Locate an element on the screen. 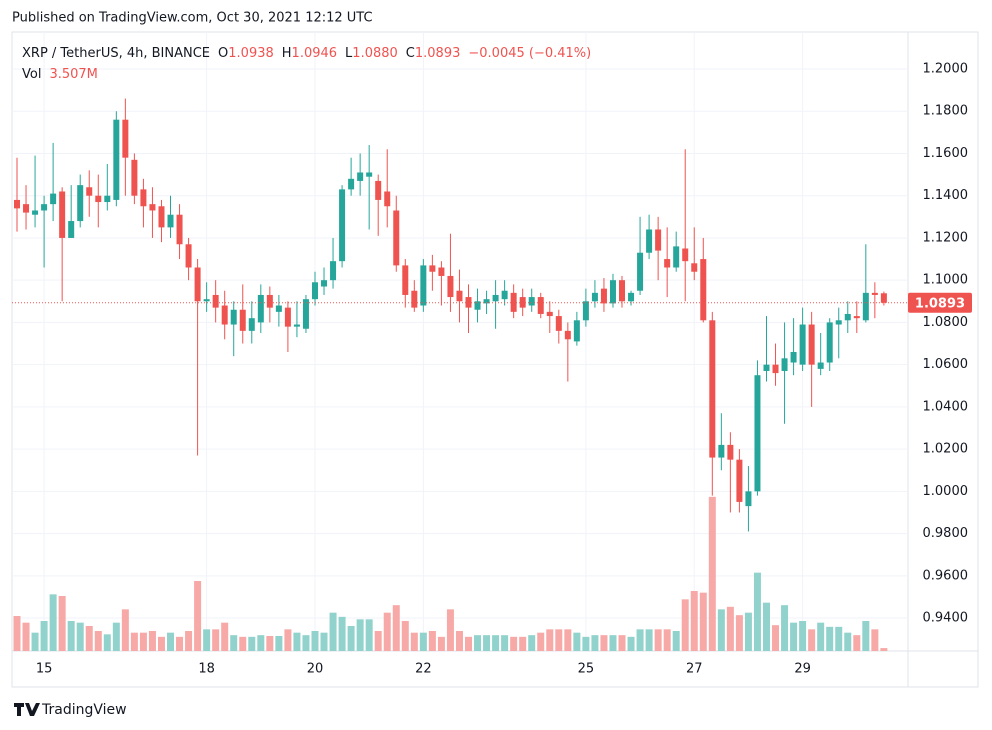 The image size is (992, 730). y-tick-label: 1.0400 is located at coordinates (946, 406).